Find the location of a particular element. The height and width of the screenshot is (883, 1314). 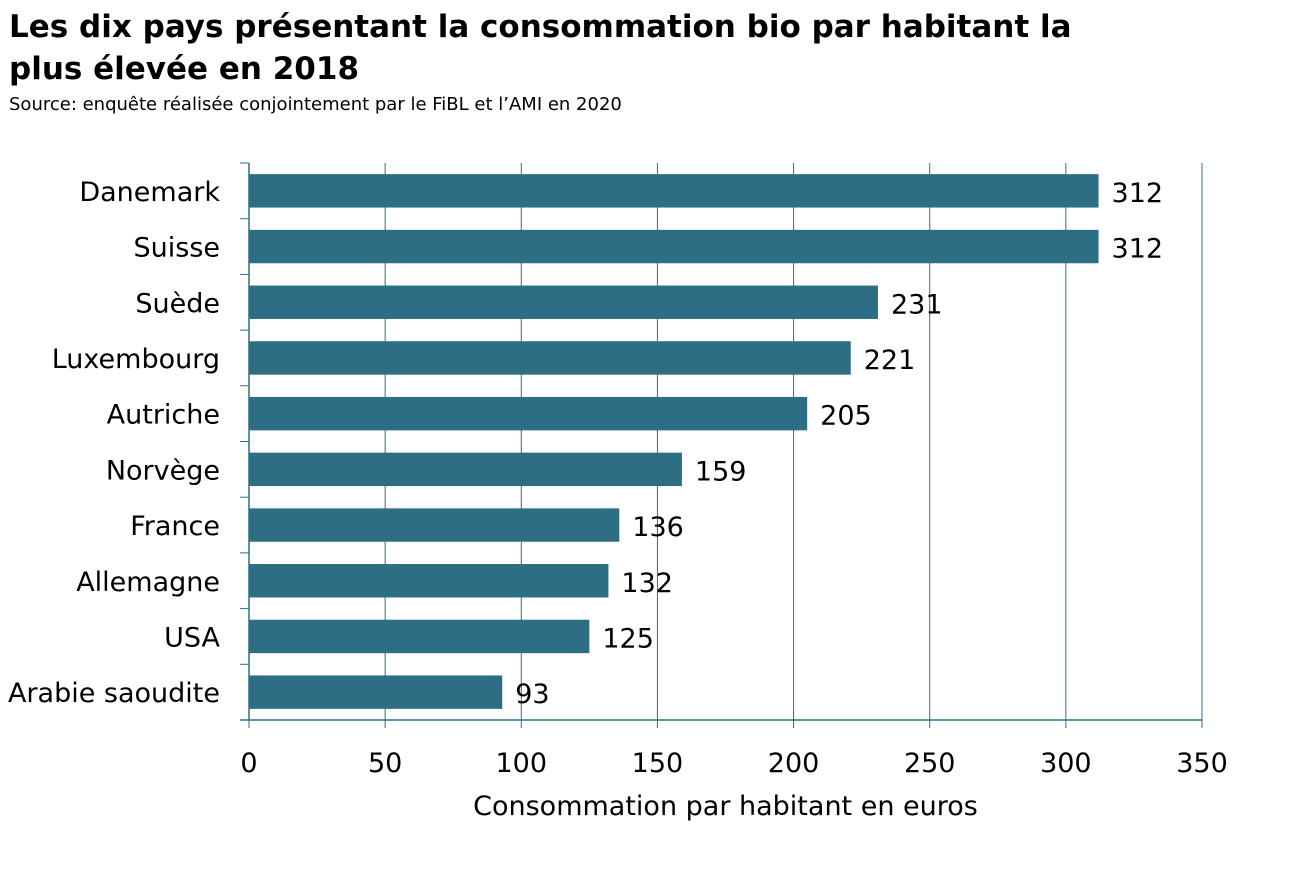

bar-france is located at coordinates (434, 525).